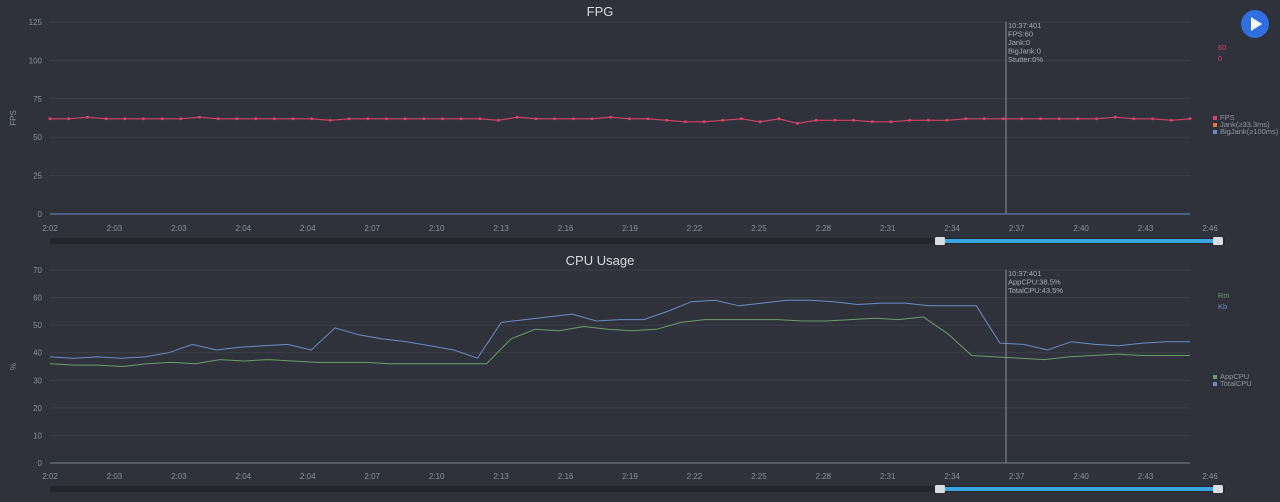  What do you see at coordinates (1218, 241) in the screenshot?
I see `chart1-range-slider-handle-right` at bounding box center [1218, 241].